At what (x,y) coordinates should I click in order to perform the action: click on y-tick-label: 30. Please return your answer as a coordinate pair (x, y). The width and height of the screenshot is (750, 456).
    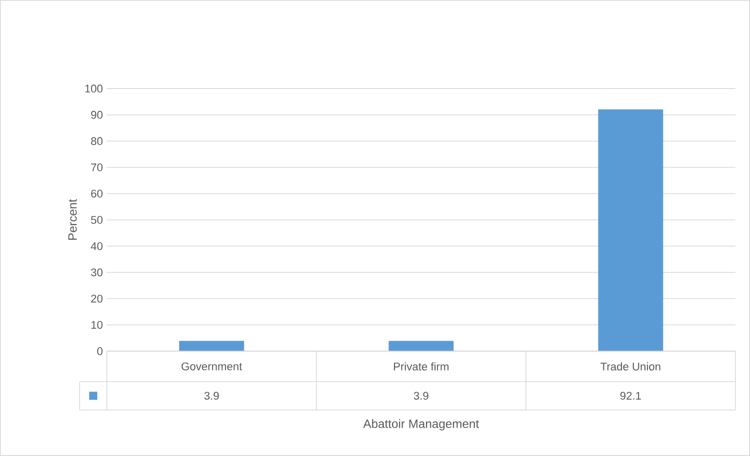
    Looking at the image, I should click on (97, 272).